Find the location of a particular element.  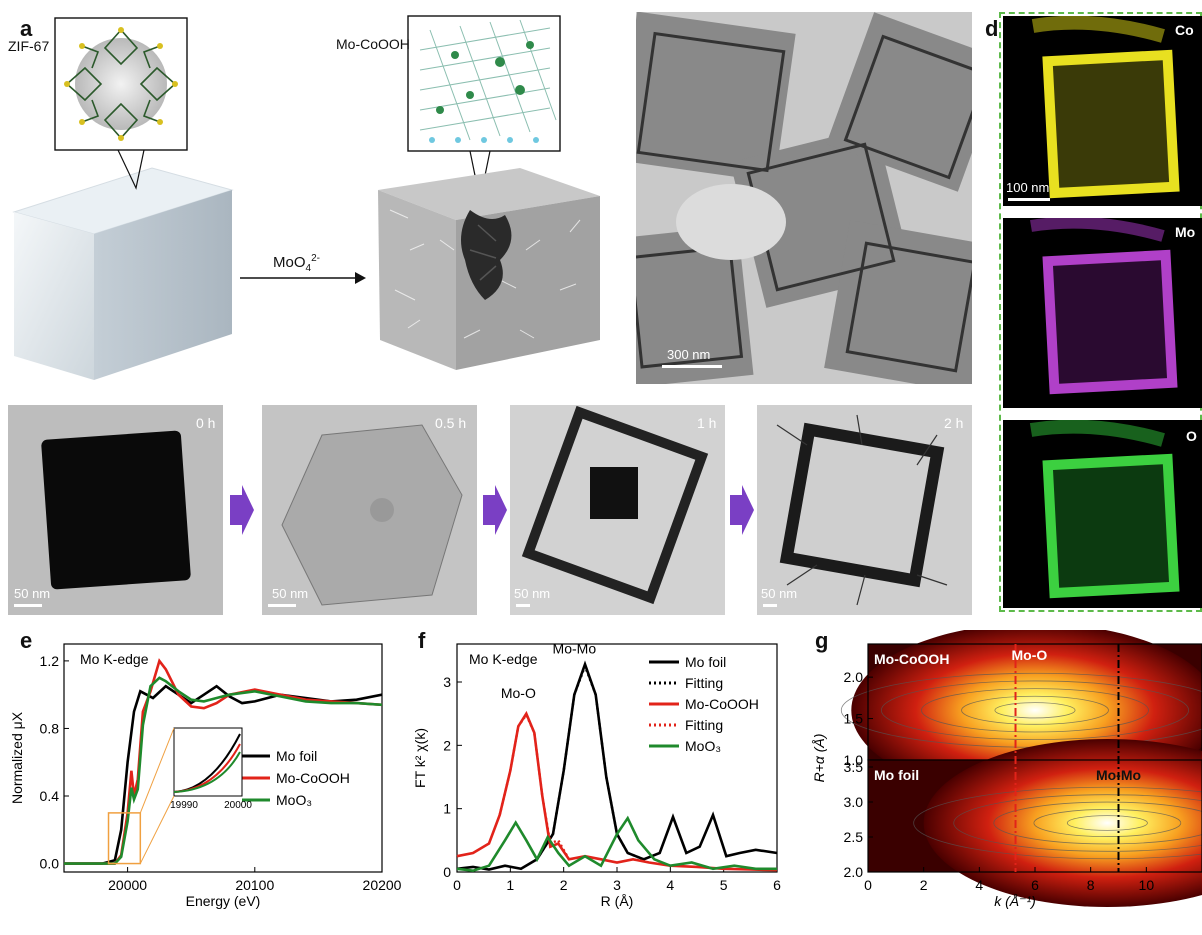

time-label-05h: 0.5 h is located at coordinates (451, 423).